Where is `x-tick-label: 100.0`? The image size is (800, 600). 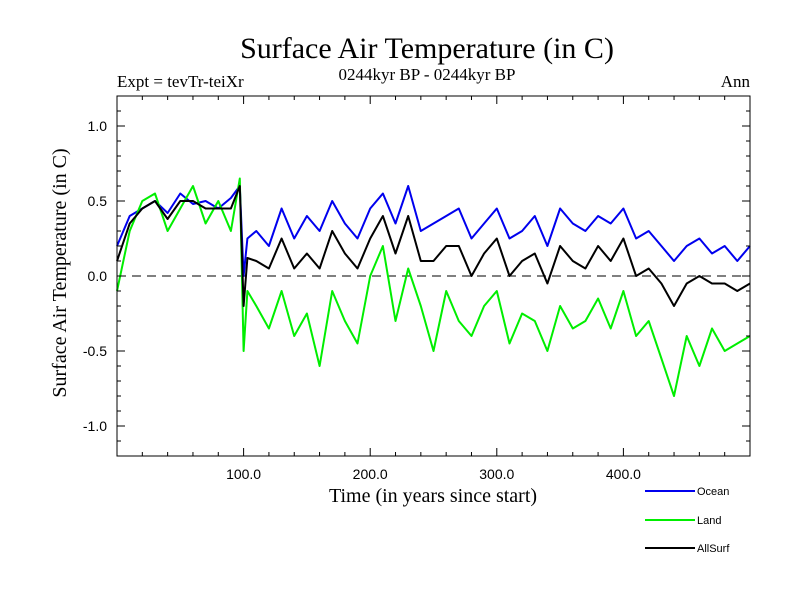 x-tick-label: 100.0 is located at coordinates (243, 474).